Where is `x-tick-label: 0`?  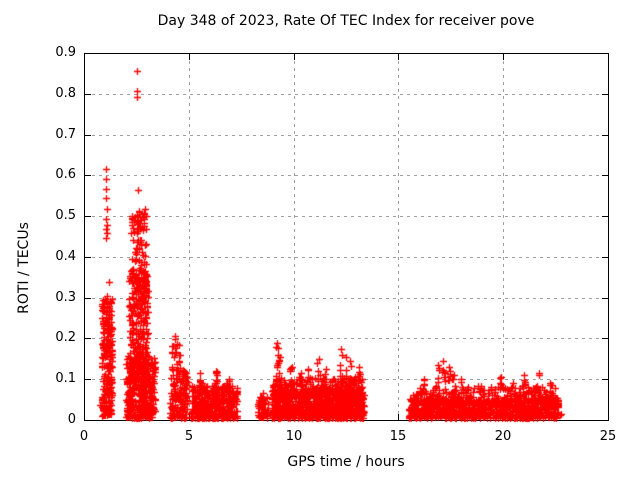
x-tick-label: 0 is located at coordinates (84, 436).